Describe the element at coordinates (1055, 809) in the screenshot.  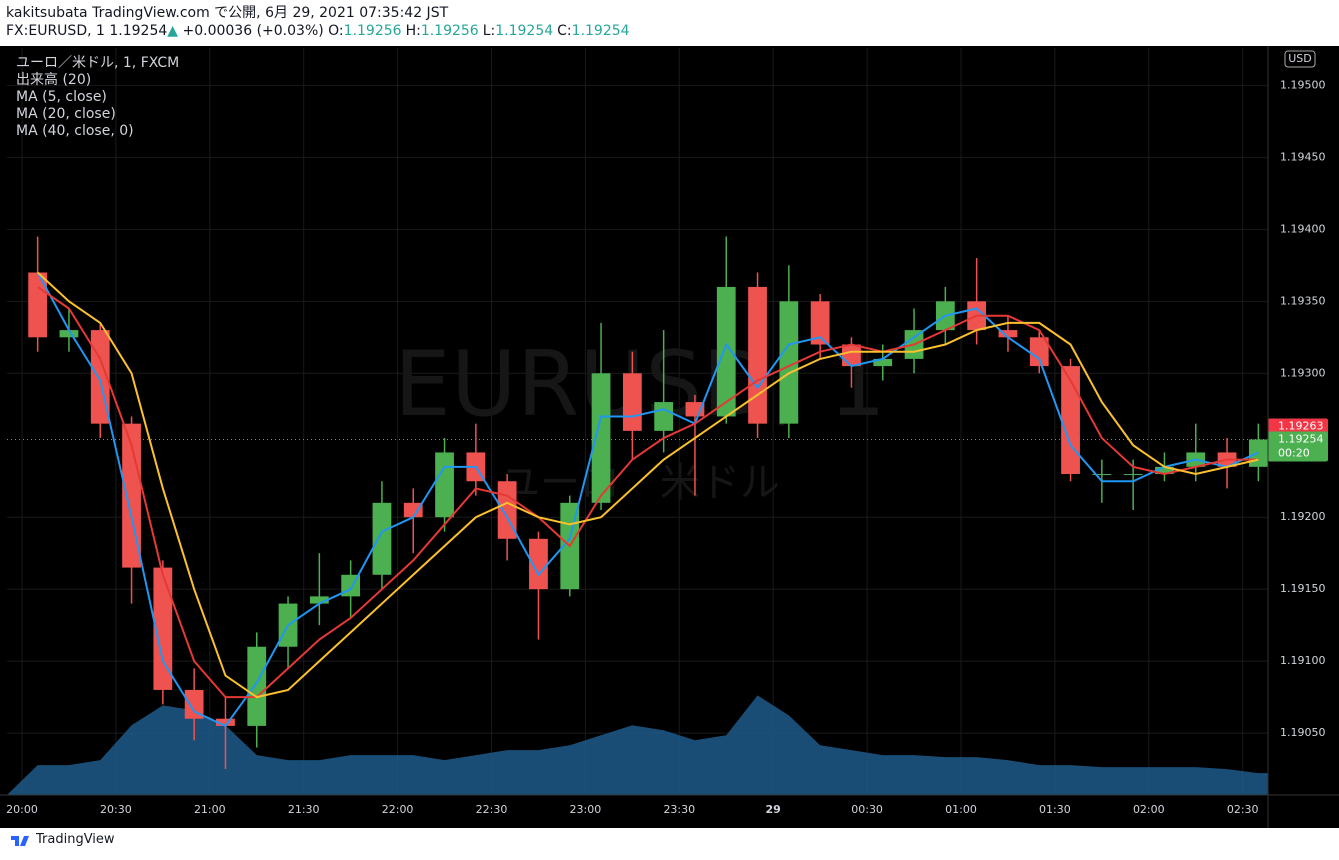
I see `x-tick-label: 01:30` at that location.